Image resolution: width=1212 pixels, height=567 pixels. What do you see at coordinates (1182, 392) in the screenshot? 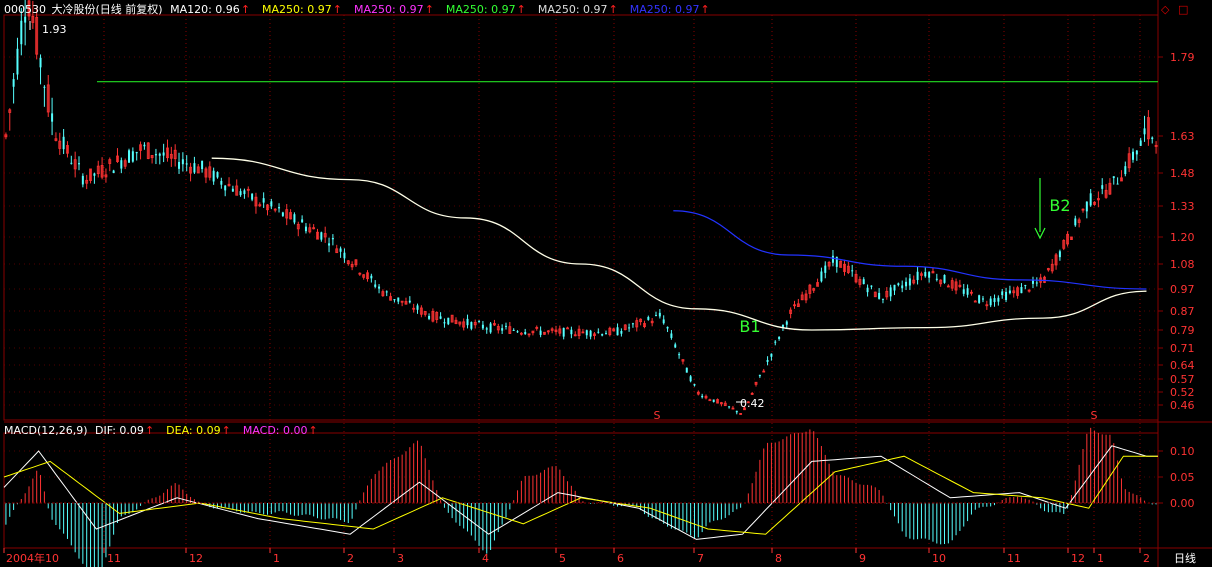
I see `price-tick-label: 0.52` at bounding box center [1182, 392].